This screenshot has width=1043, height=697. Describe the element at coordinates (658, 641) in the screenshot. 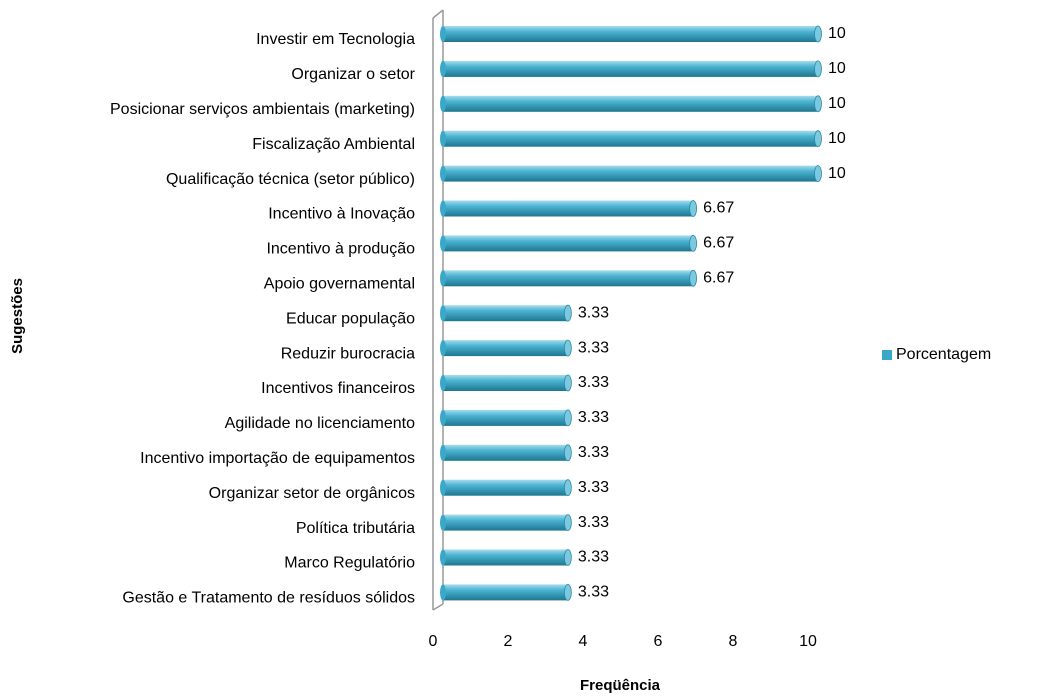

I see `x-tick-label: 6` at that location.